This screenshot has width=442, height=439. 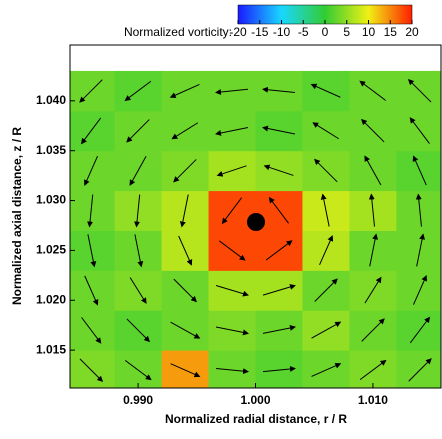 What do you see at coordinates (282, 32) in the screenshot?
I see `colorbar-tick-label: -10` at bounding box center [282, 32].